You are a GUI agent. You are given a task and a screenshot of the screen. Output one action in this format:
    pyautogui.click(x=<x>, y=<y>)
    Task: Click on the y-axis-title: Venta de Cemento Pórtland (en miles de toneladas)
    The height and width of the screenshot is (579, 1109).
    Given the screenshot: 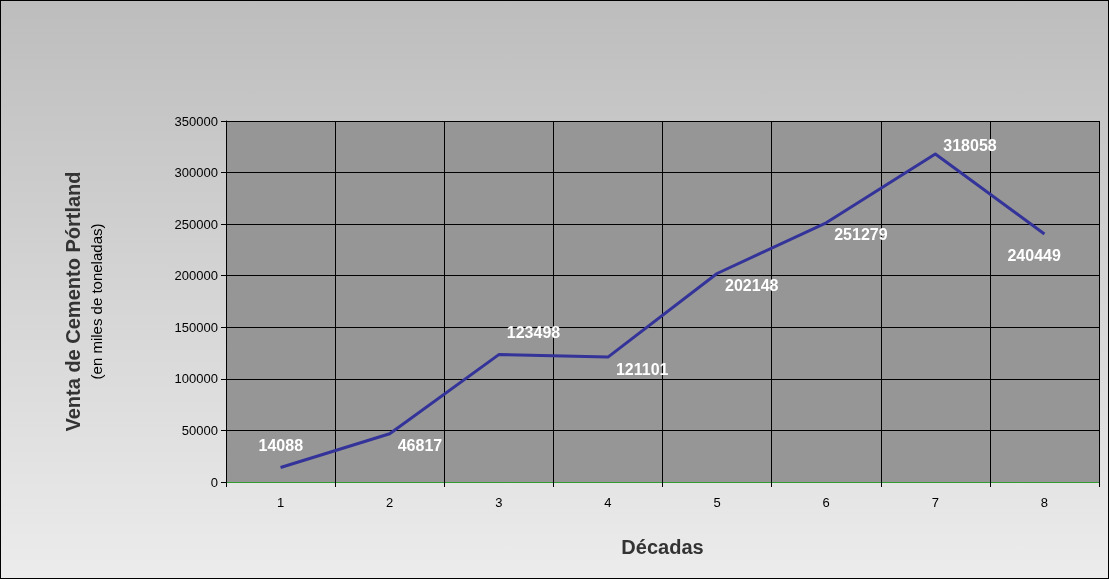 What is the action you would take?
    pyautogui.click(x=83, y=301)
    